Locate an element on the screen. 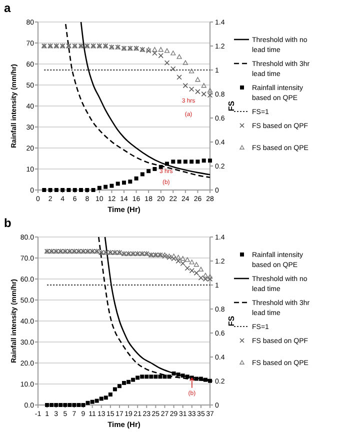 The image size is (359, 437). chart-title: a is located at coordinates (7, 8).